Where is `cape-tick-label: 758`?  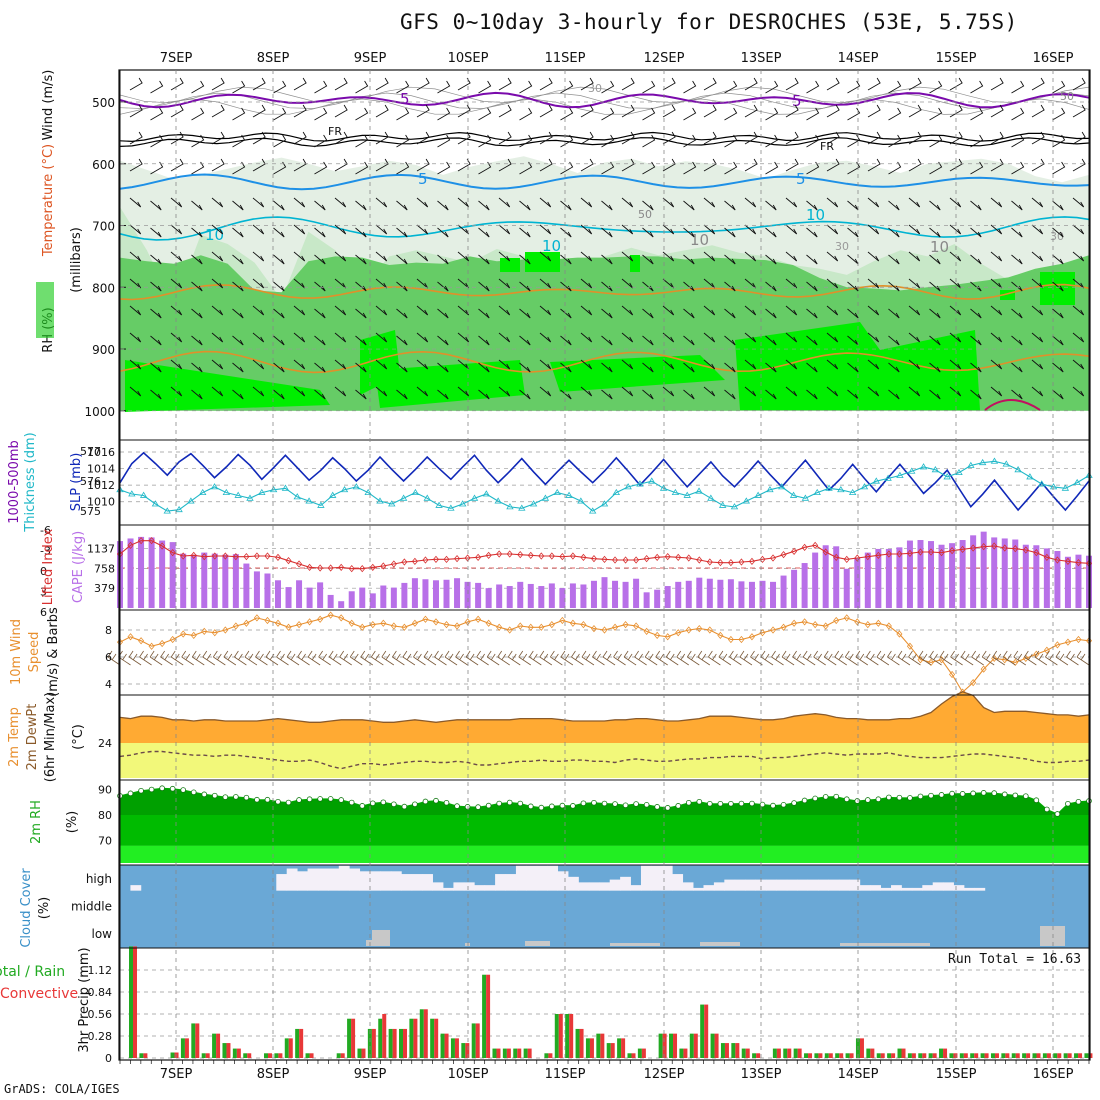 cape-tick-label: 758 is located at coordinates (104, 568).